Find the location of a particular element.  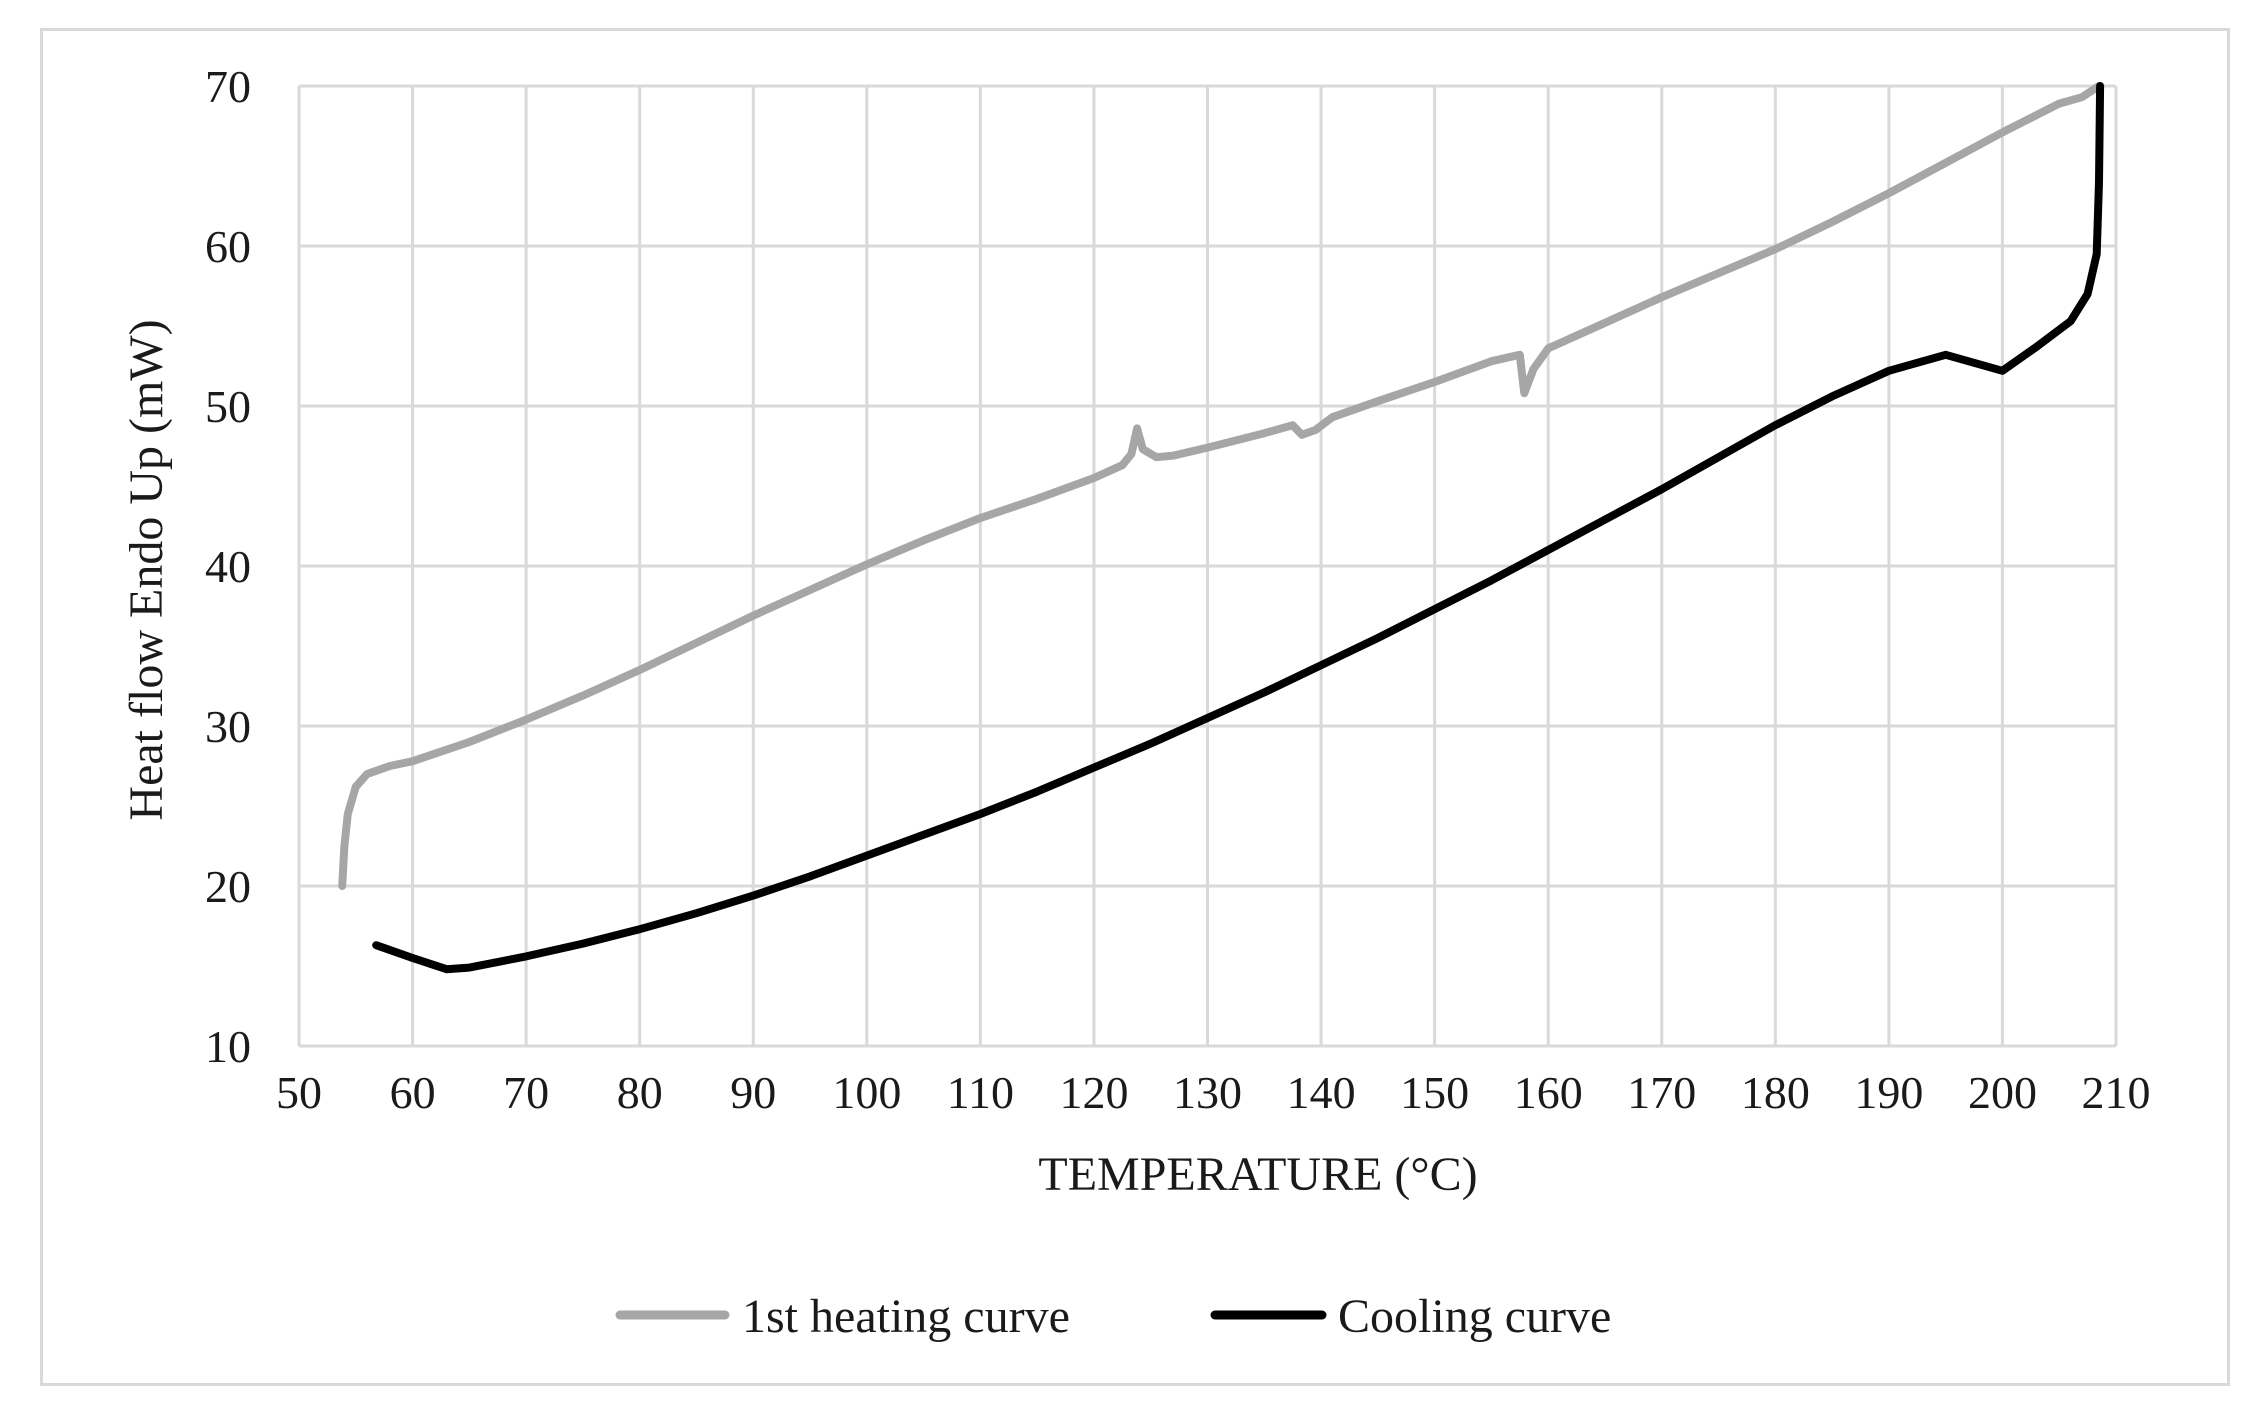

x-tick-label: 170 is located at coordinates (1661, 1092).